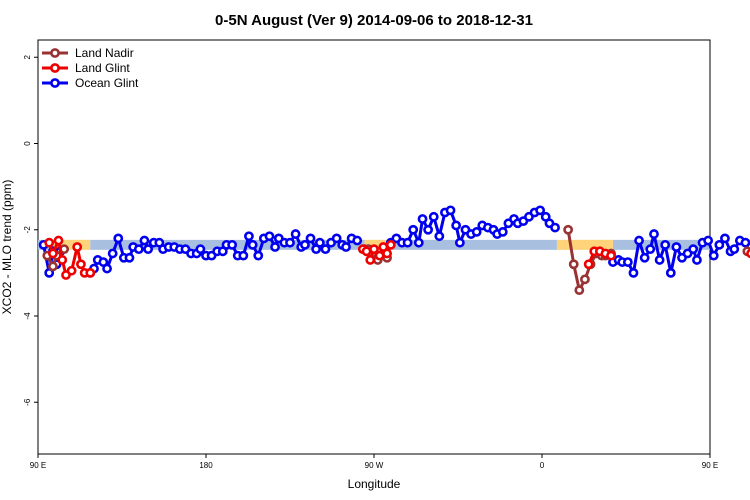 Image resolution: width=750 pixels, height=500 pixels. What do you see at coordinates (397, 257) in the screenshot?
I see `series-land-glint` at bounding box center [397, 257].